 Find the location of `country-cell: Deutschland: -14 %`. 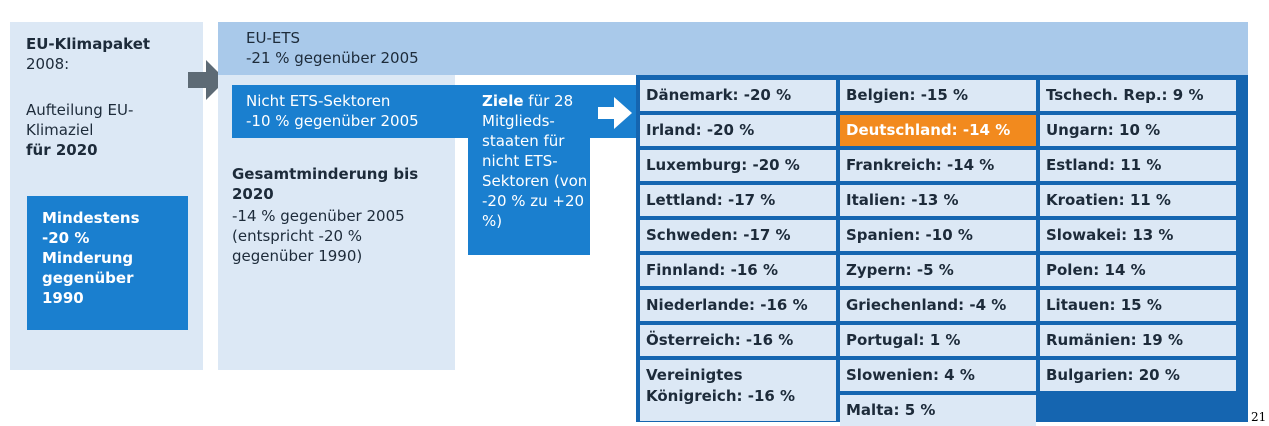

country-cell: Deutschland: -14 % is located at coordinates (938, 130).